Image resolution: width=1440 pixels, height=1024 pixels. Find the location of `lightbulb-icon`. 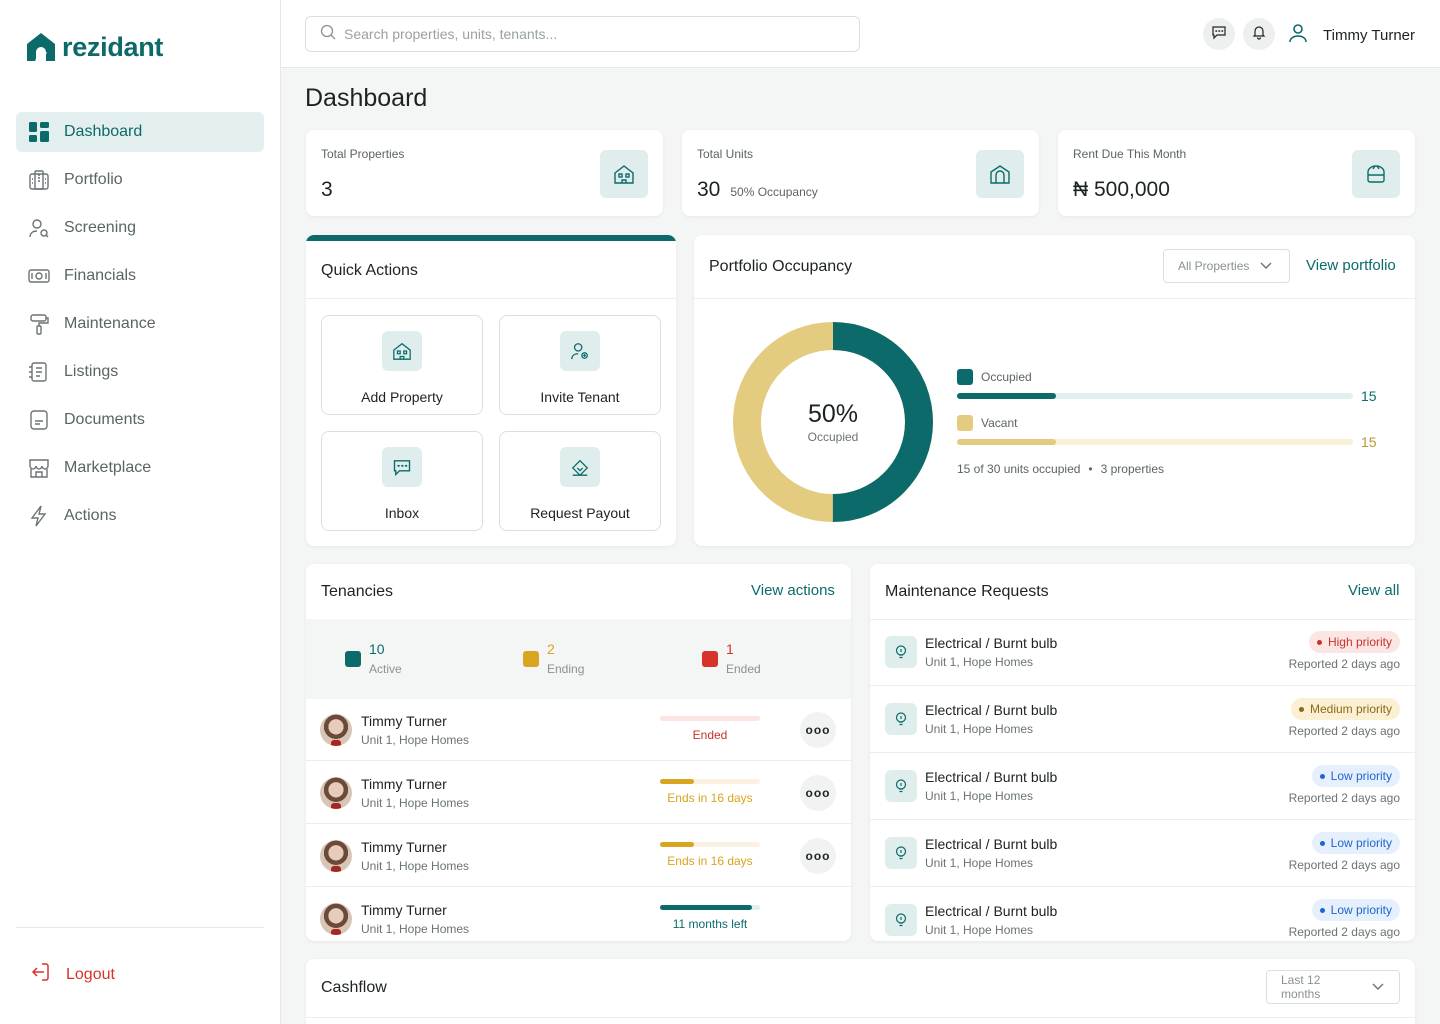

lightbulb-icon is located at coordinates (901, 719).